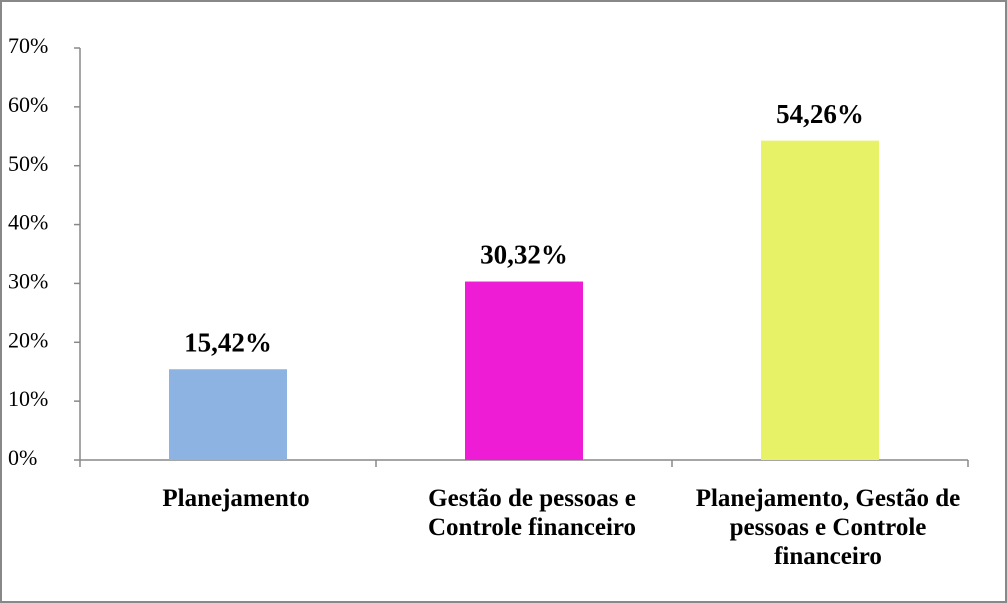 The image size is (1007, 603). I want to click on y-tick-label: 40%, so click(28, 222).